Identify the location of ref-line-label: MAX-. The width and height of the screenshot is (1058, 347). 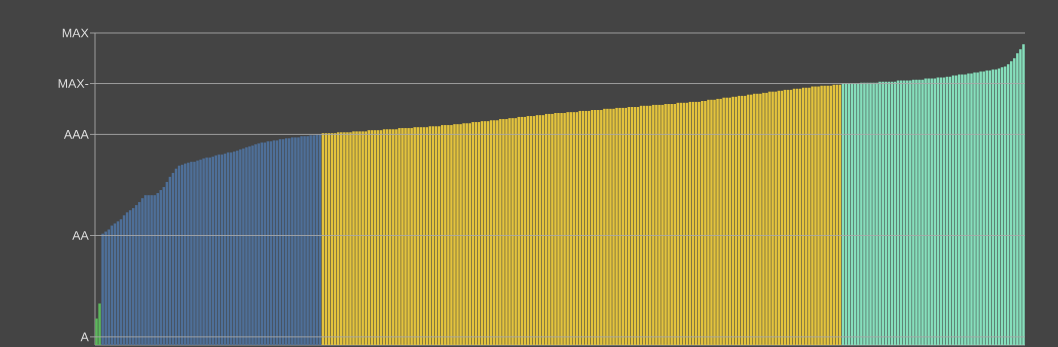
(73, 83).